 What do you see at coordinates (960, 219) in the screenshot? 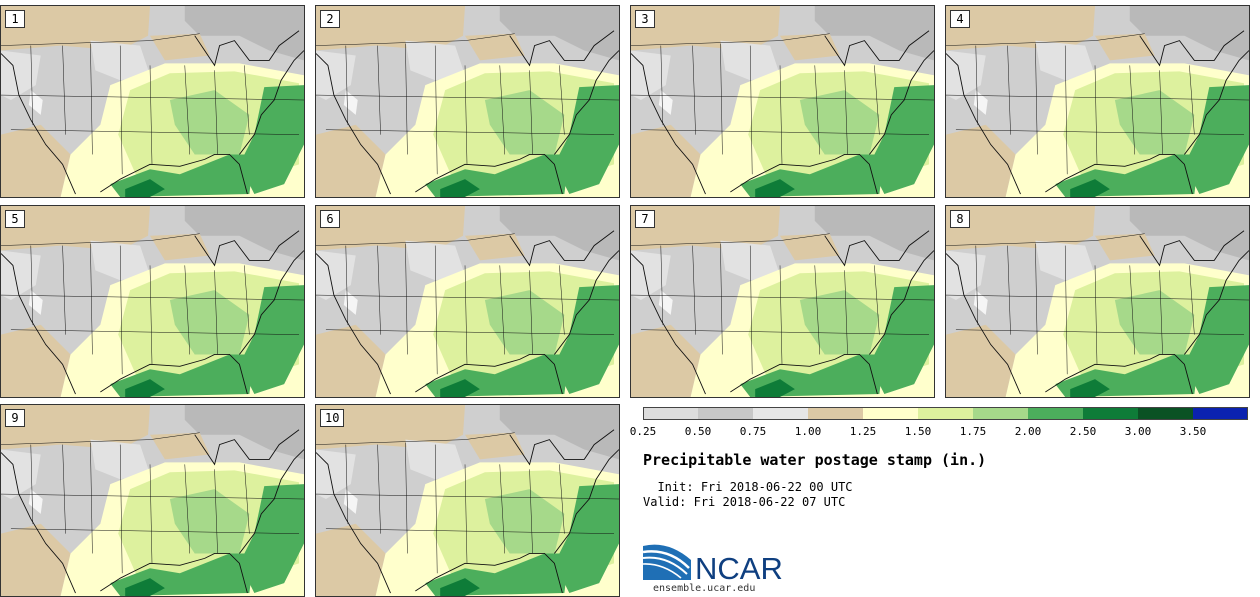
I see `member-number-label: 8` at bounding box center [960, 219].